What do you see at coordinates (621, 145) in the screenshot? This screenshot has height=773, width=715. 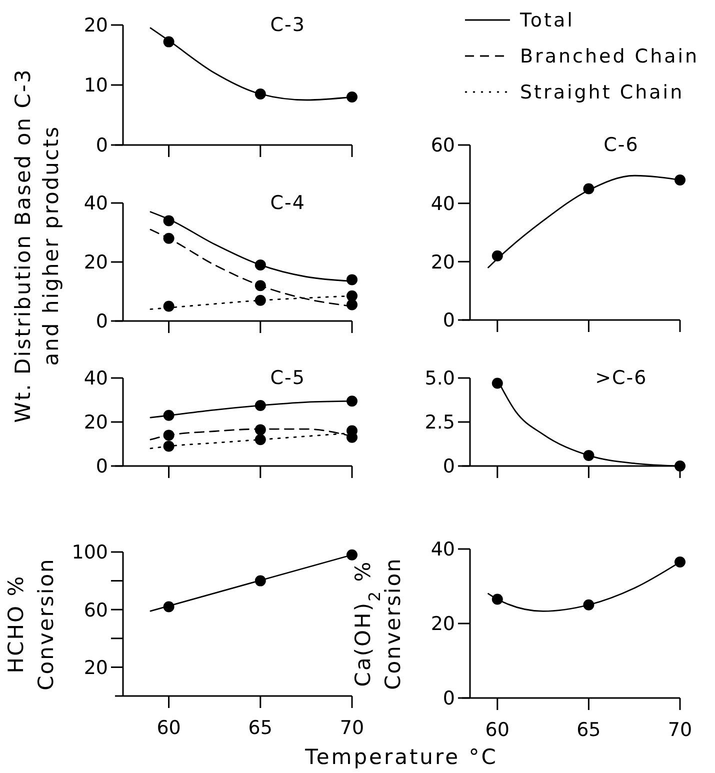 I see `chart-title: C-6` at bounding box center [621, 145].